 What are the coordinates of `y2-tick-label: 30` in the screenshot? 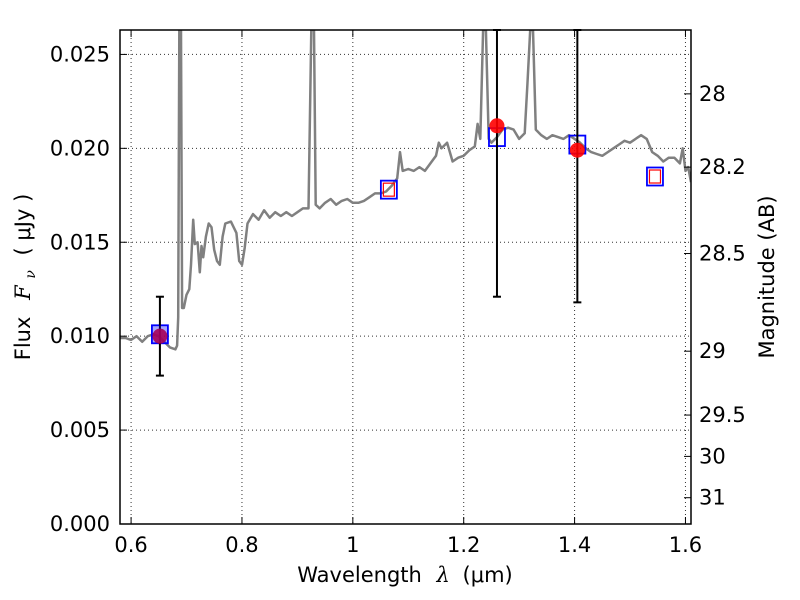 It's located at (712, 456).